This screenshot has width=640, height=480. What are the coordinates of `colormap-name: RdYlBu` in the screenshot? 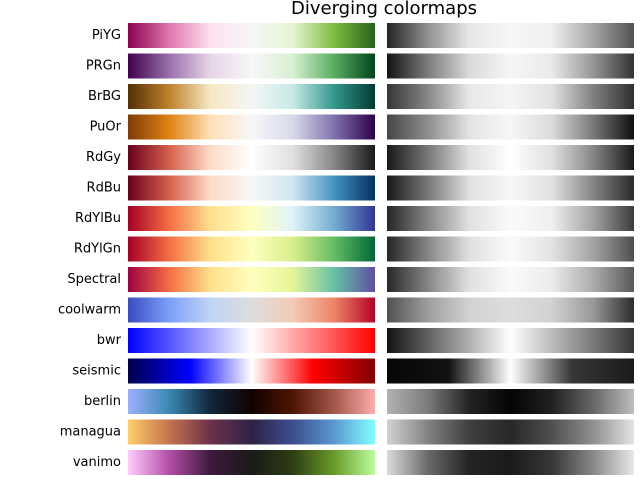 It's located at (98, 218).